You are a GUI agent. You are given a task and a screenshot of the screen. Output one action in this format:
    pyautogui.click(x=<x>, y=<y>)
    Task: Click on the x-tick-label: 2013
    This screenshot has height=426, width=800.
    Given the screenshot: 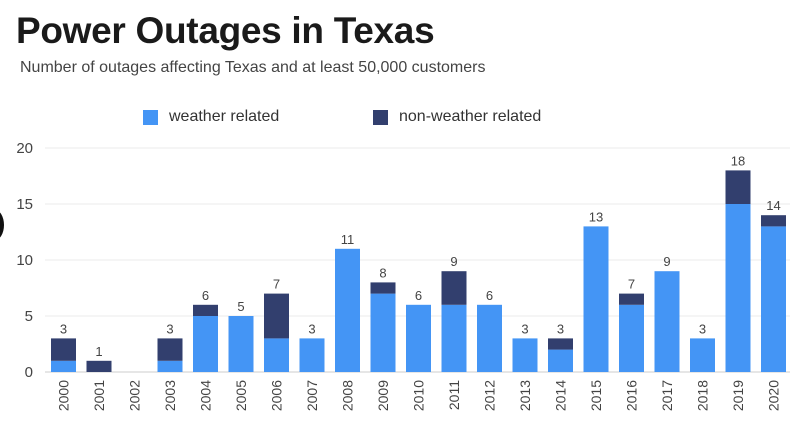 What is the action you would take?
    pyautogui.click(x=525, y=395)
    